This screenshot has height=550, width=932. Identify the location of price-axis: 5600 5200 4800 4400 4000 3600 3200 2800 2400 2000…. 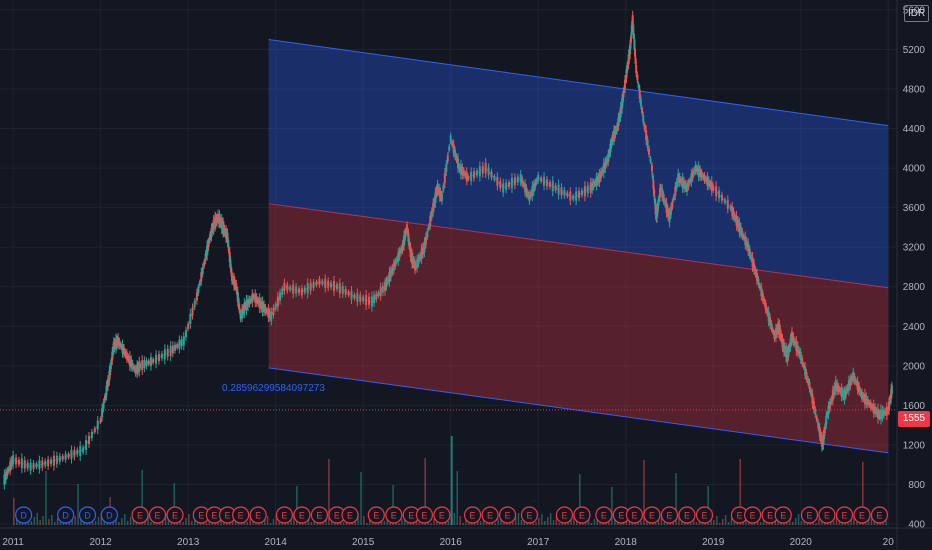
(914, 267).